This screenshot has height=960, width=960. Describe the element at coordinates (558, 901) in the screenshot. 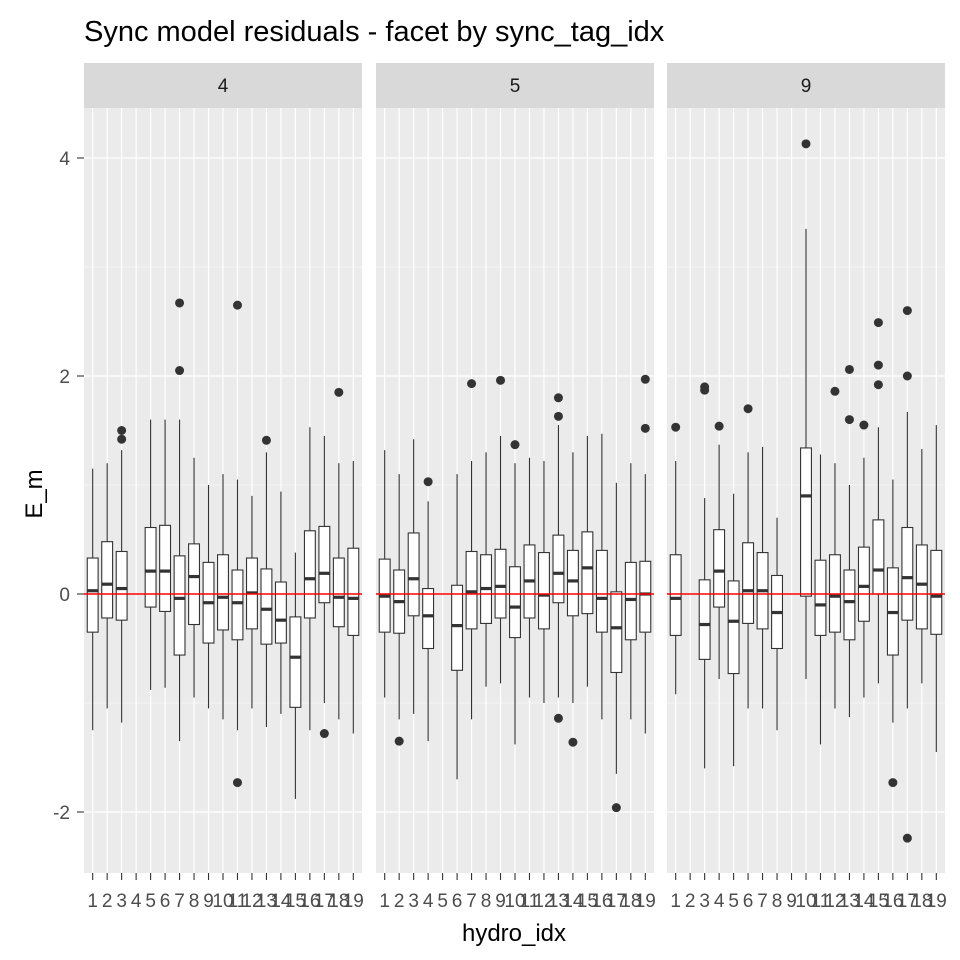

I see `x-tick-label: 13` at that location.